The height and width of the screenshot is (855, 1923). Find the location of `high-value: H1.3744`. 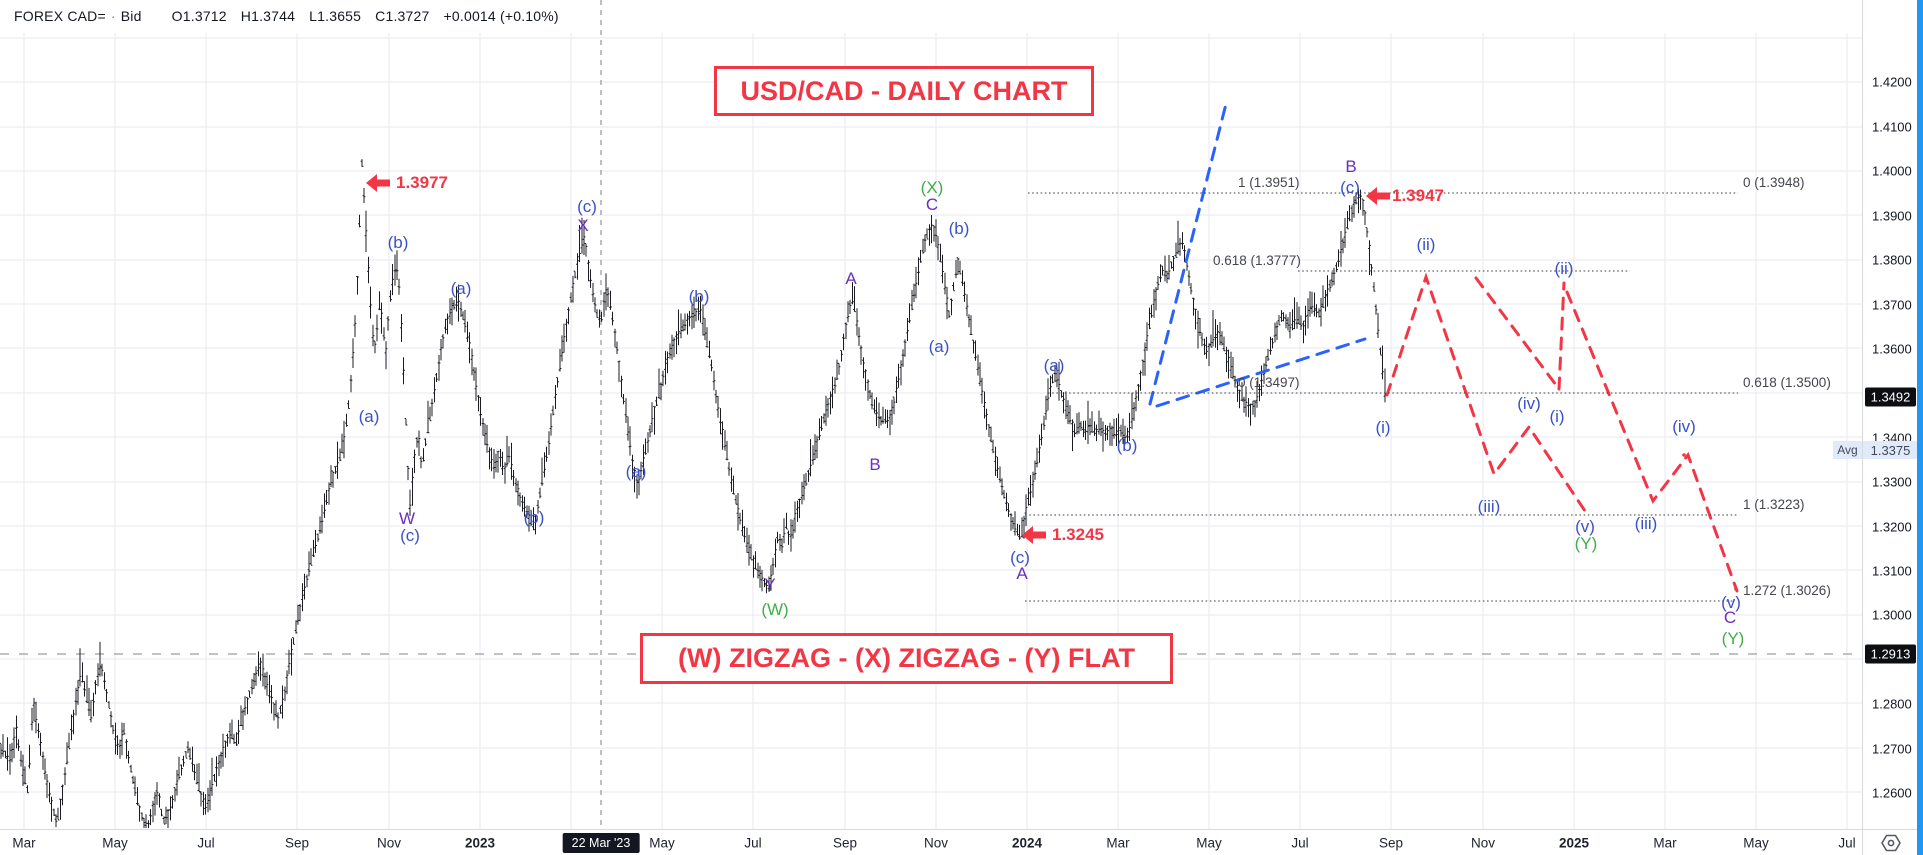

high-value: H1.3744 is located at coordinates (268, 16).